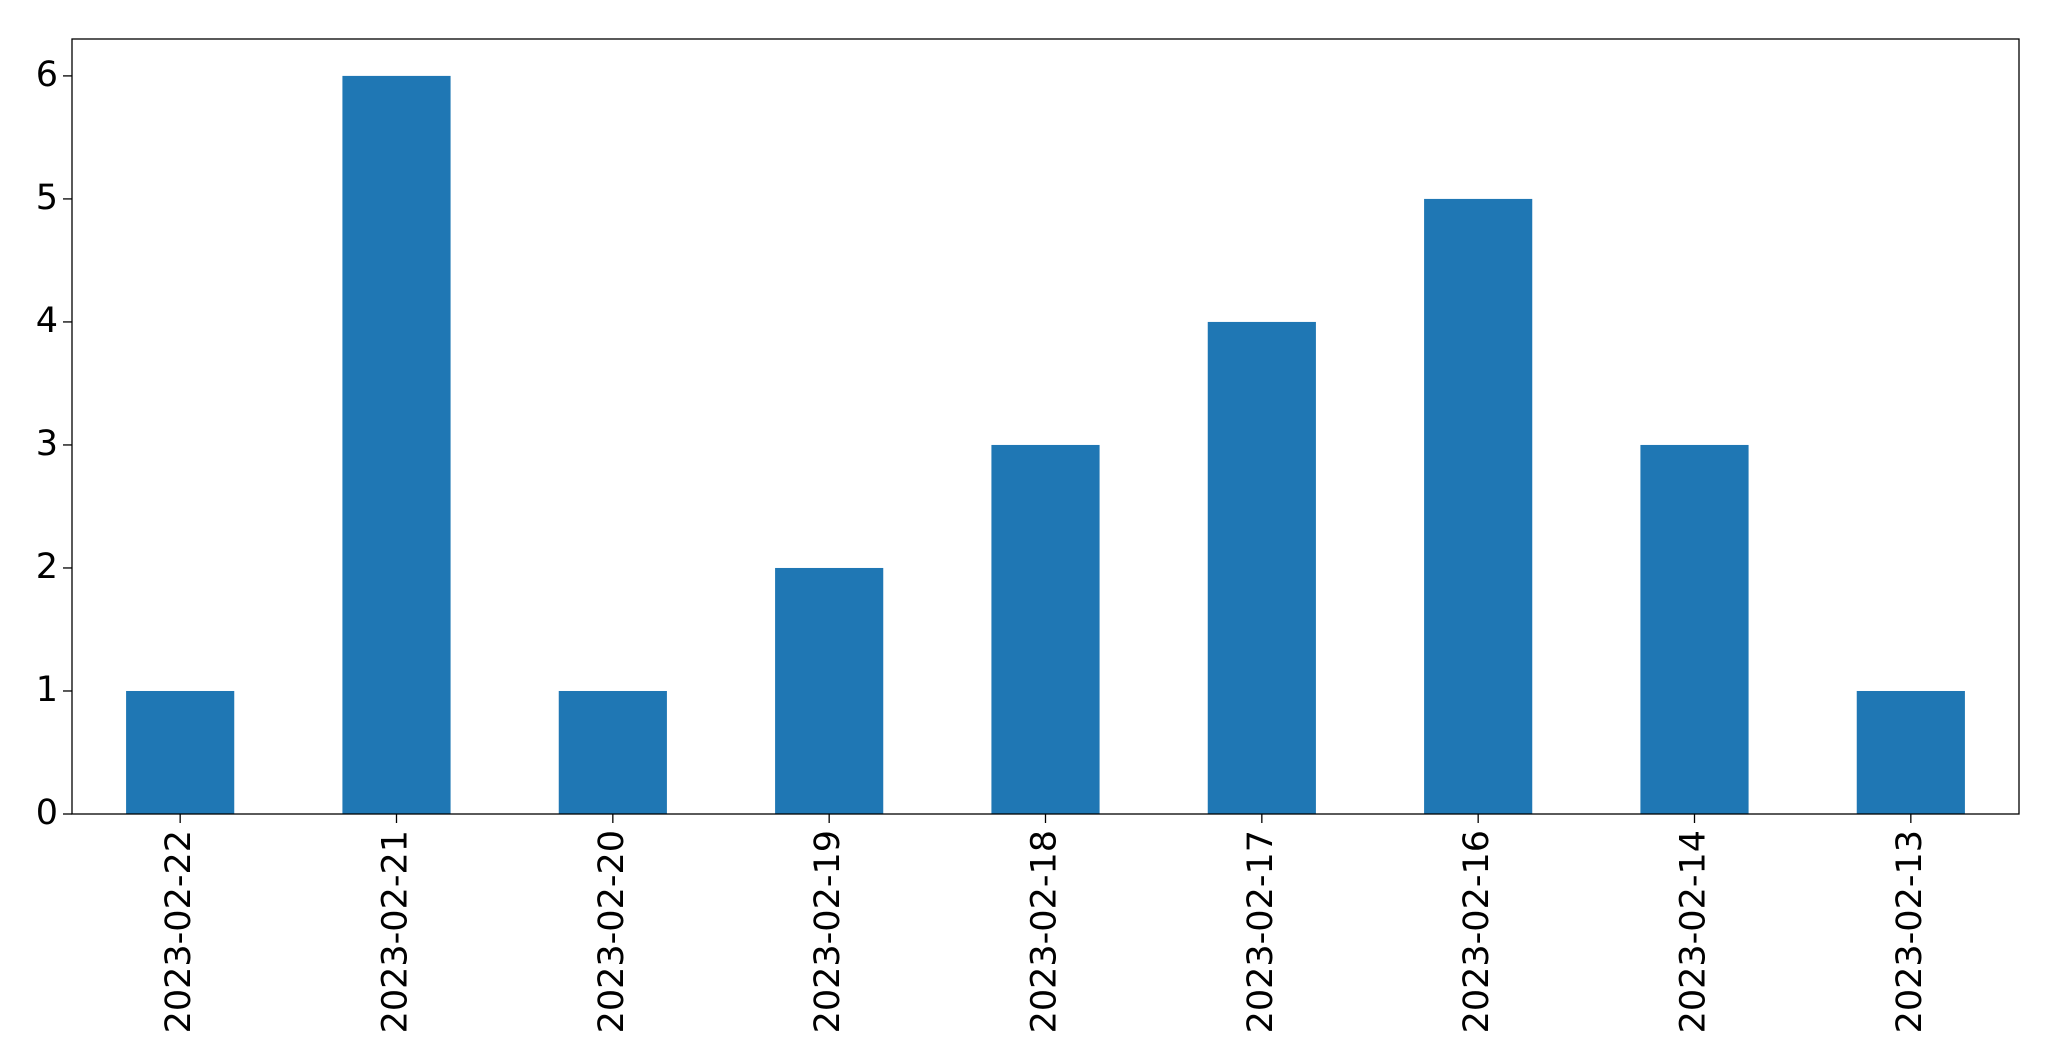 The height and width of the screenshot is (1061, 2049). I want to click on y-tick-label: 6, so click(47, 75).